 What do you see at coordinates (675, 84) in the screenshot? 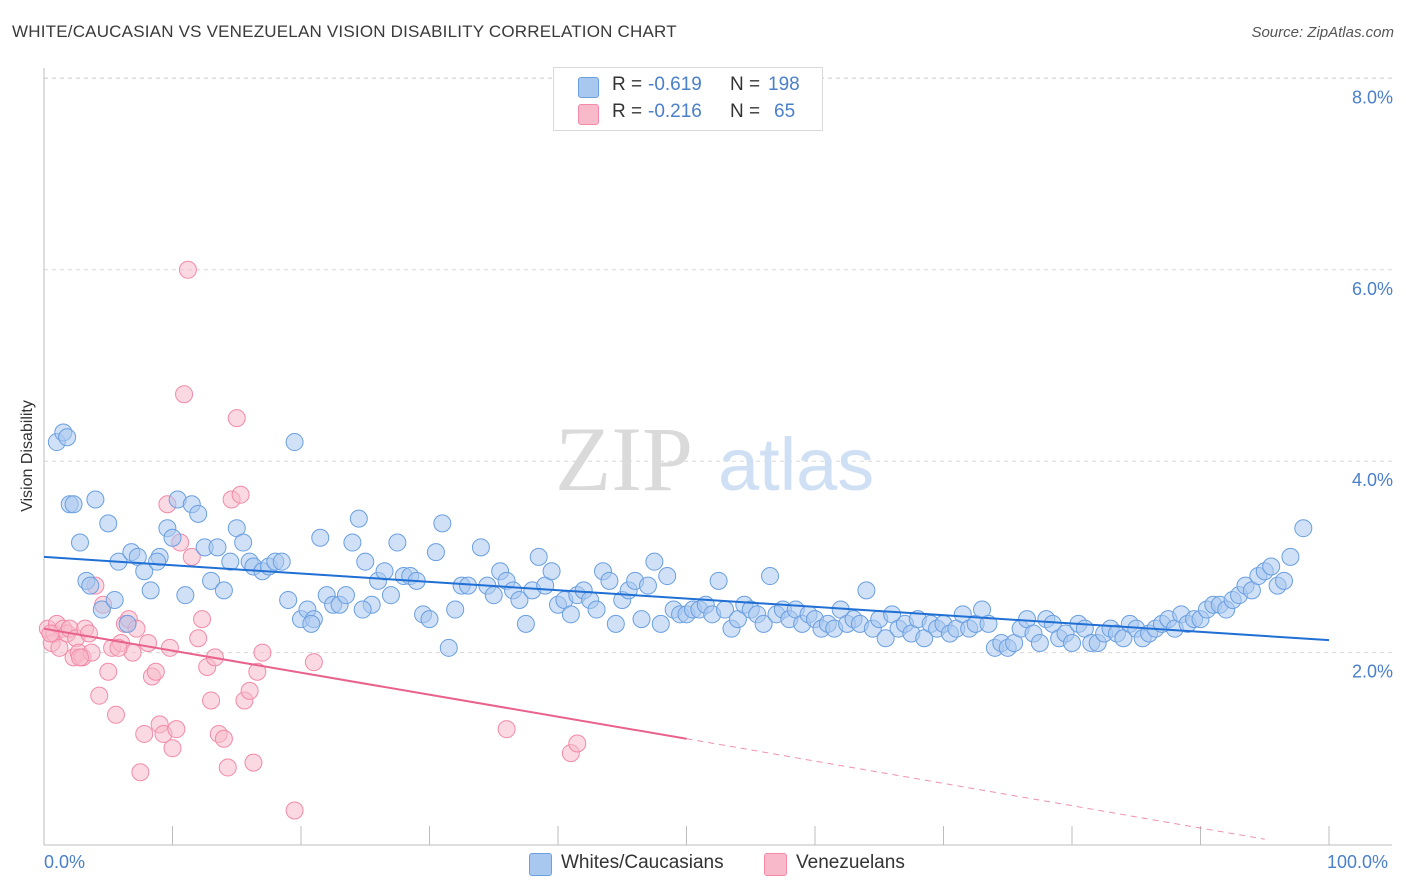
I see `legend-r-value: -0.619` at bounding box center [675, 84].